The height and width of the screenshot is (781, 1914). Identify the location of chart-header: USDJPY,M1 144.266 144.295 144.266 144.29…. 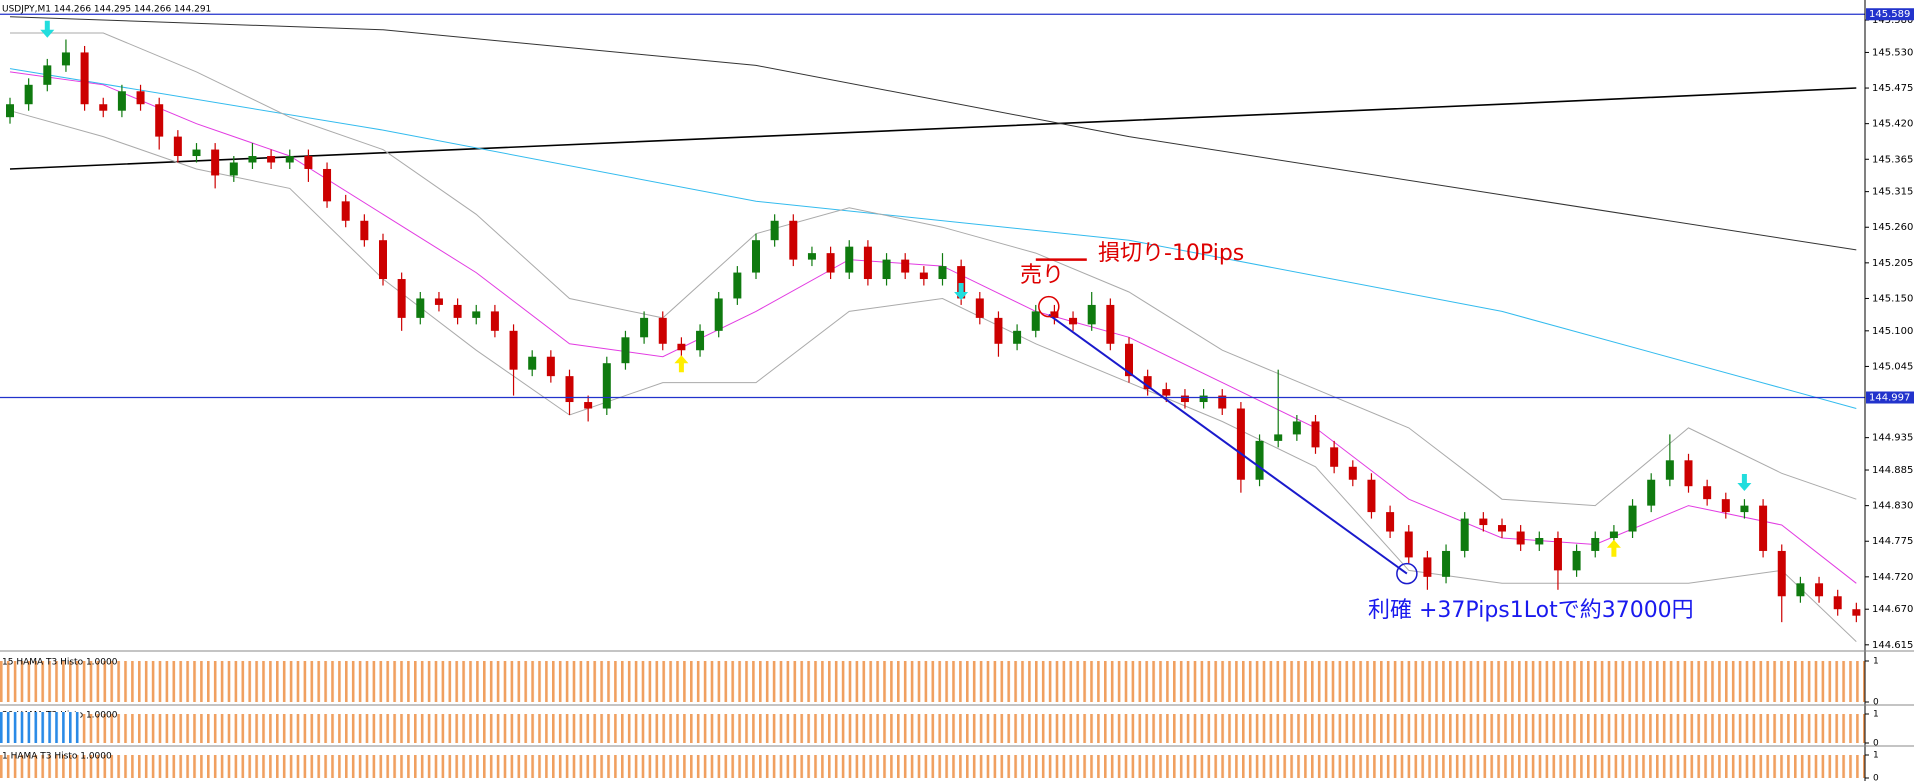
(106, 10).